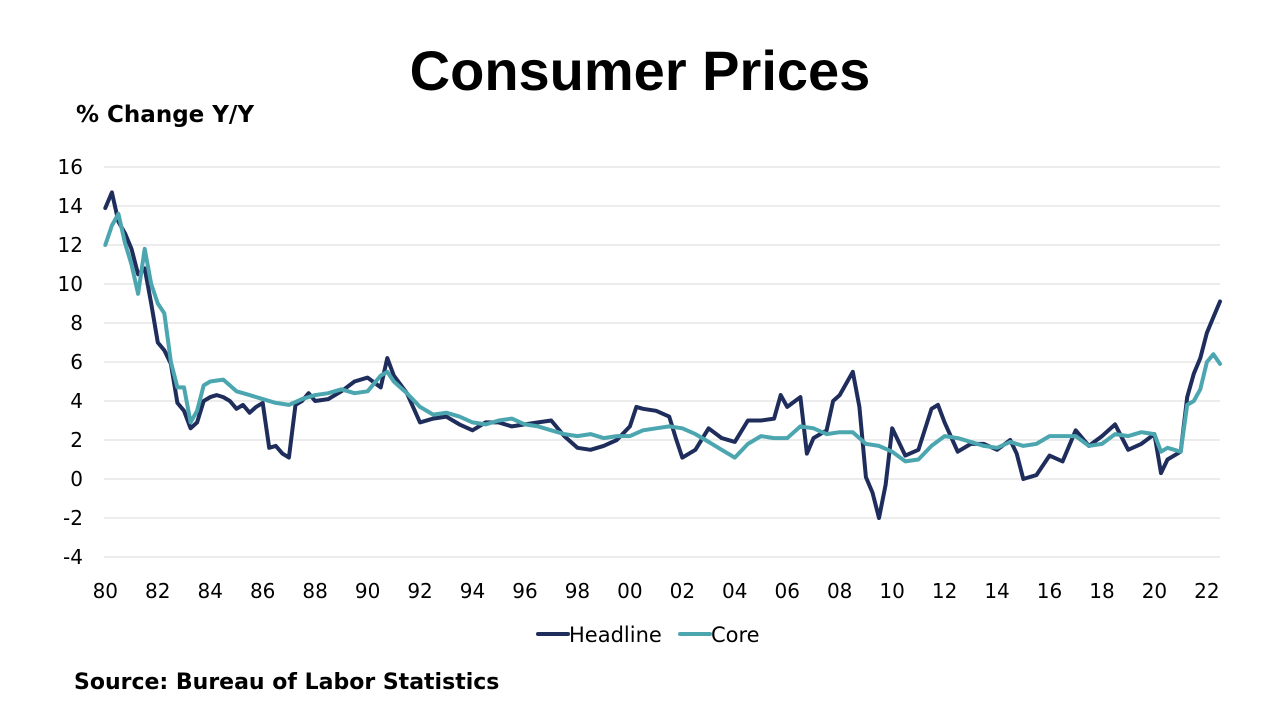 This screenshot has width=1280, height=720. Describe the element at coordinates (76, 440) in the screenshot. I see `y-tick-label: 2` at that location.